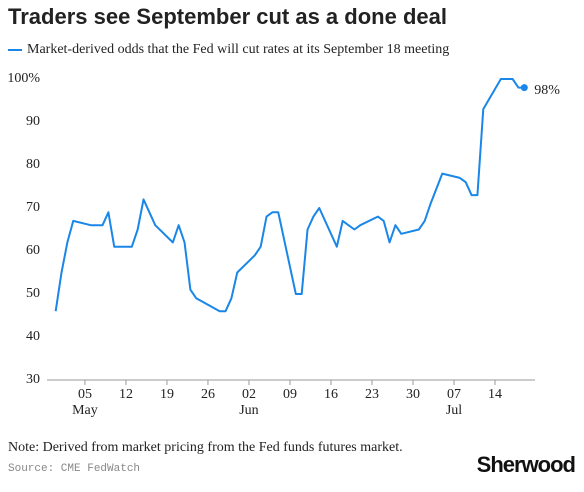 The height and width of the screenshot is (492, 584). I want to click on y-tick-label: 70, so click(33, 207).